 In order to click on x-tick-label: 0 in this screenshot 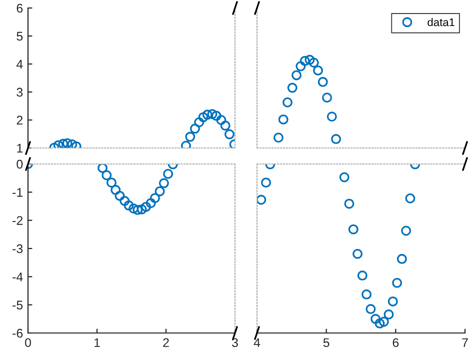, I will do `click(28, 343)`.